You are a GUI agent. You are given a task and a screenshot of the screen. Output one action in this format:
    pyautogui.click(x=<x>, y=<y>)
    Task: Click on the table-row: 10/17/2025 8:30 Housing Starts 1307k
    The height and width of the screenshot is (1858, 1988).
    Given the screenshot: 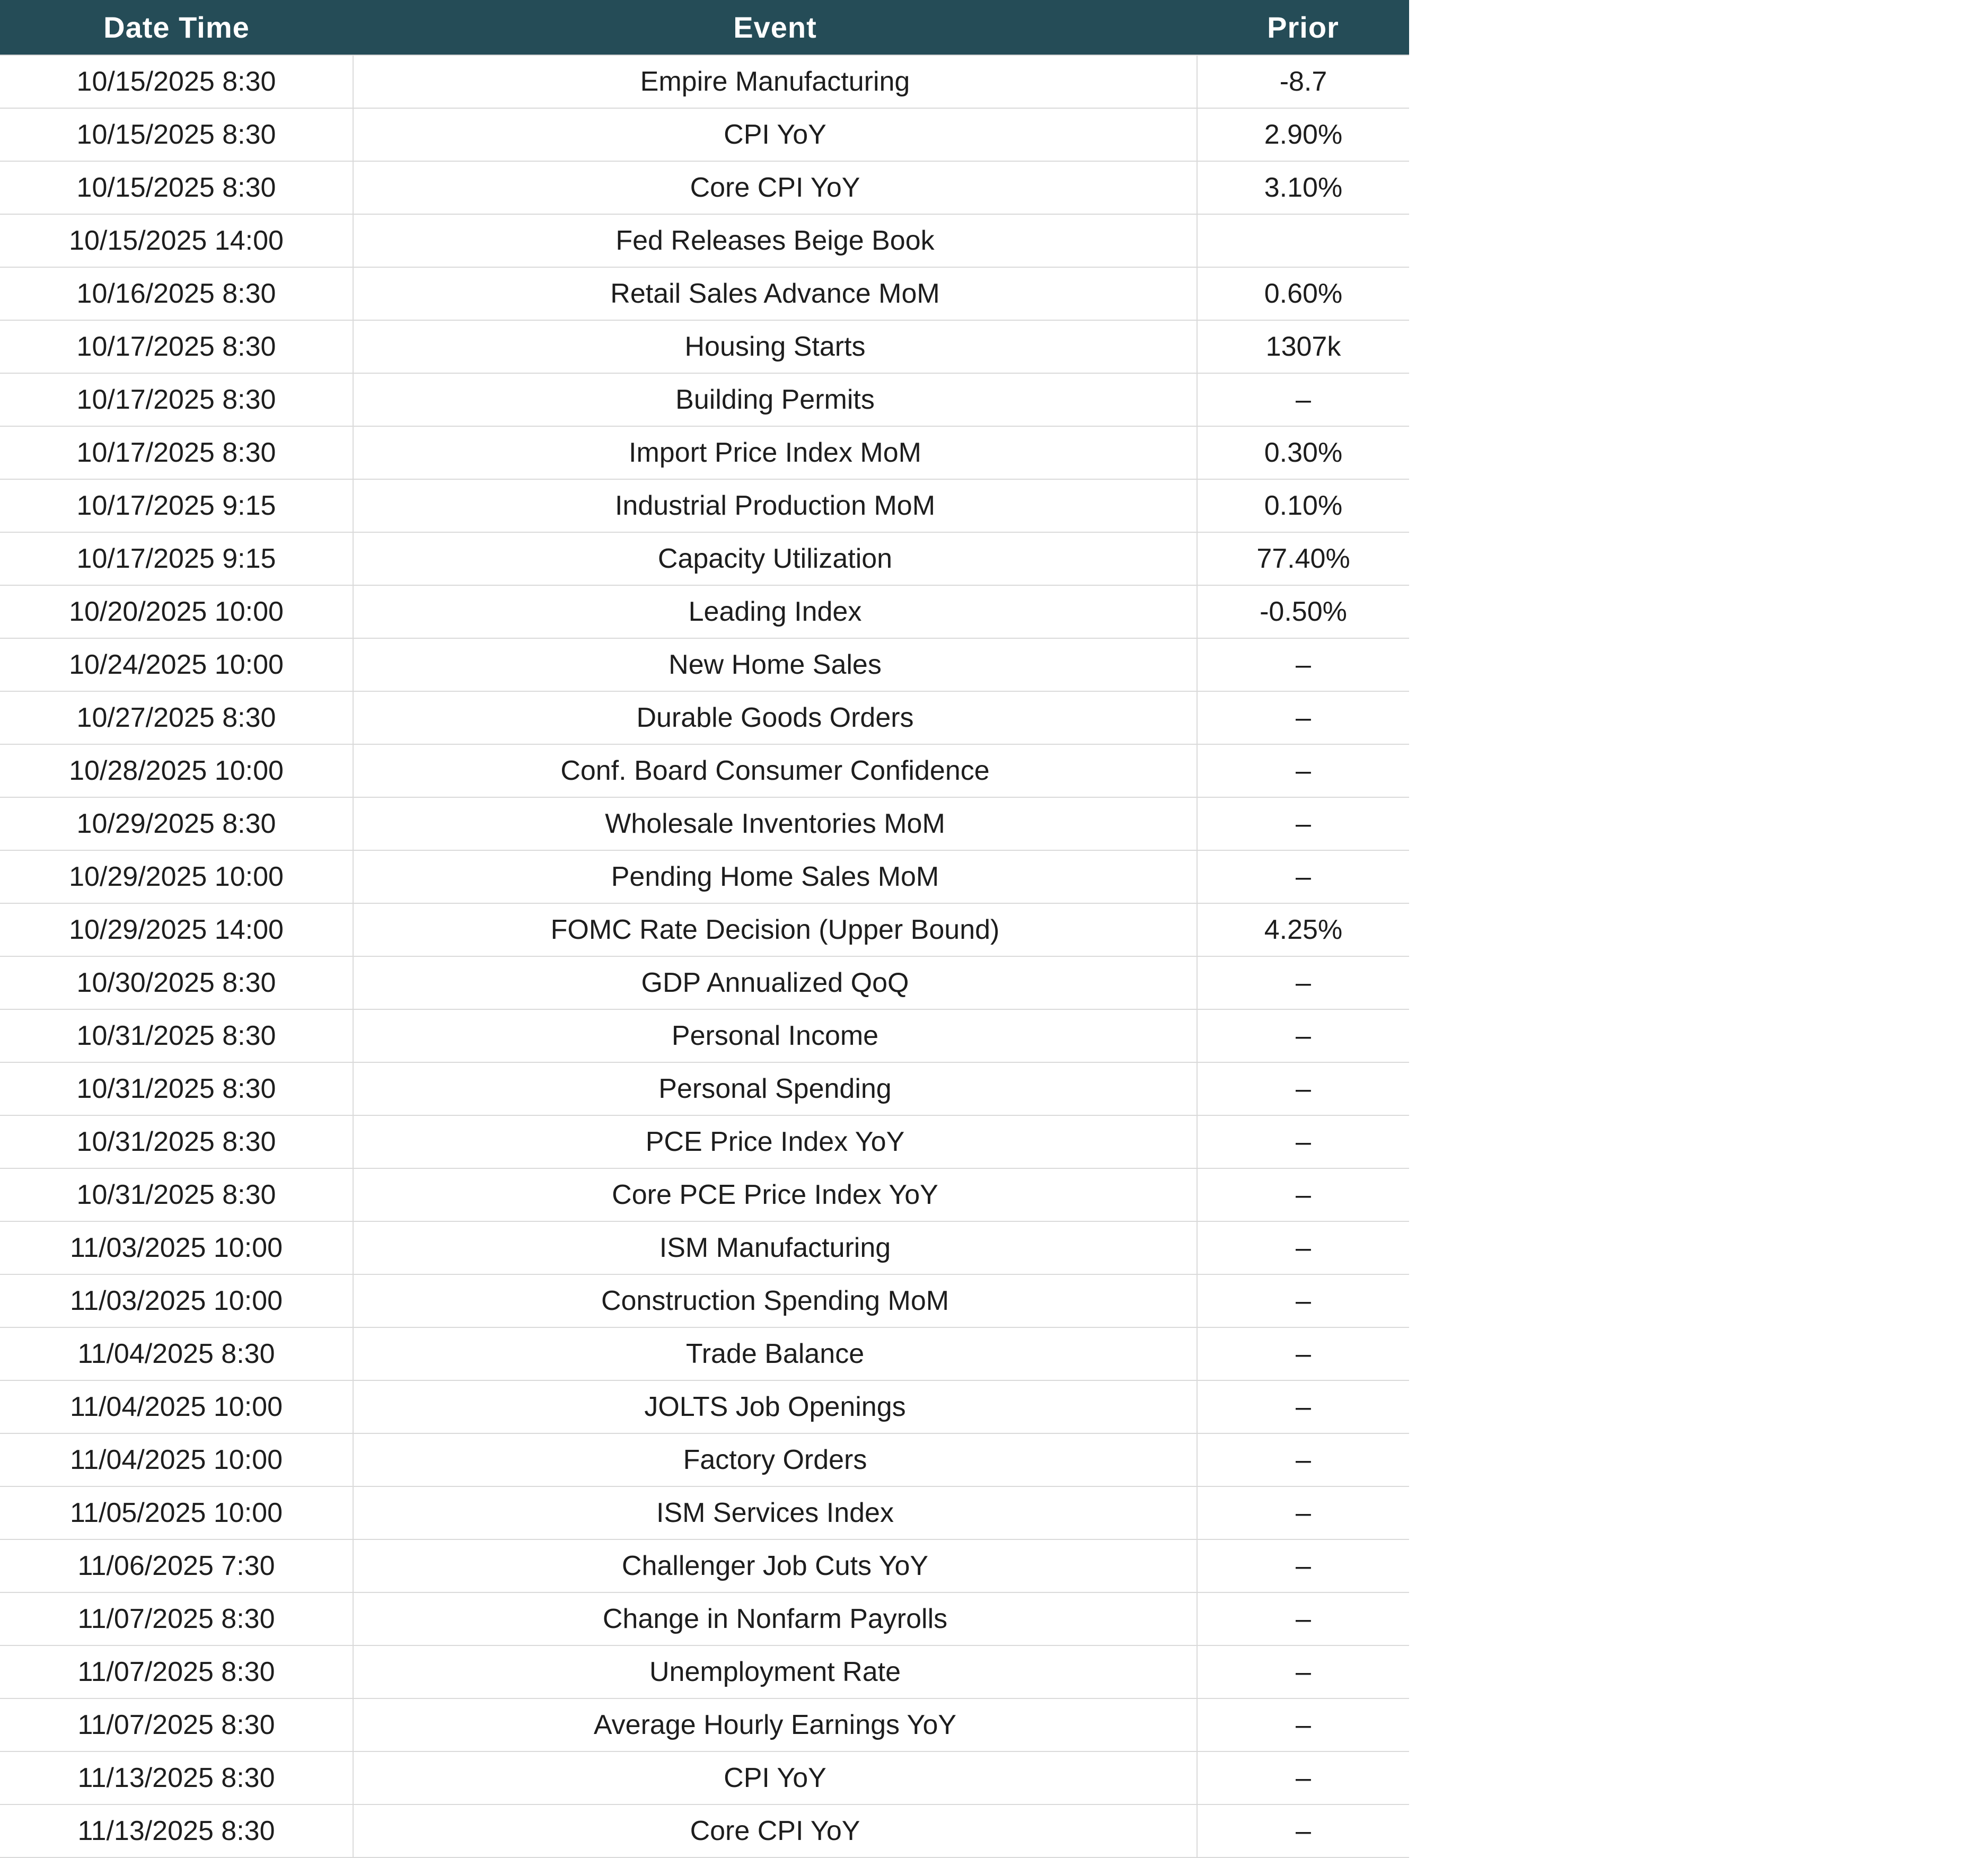 What is the action you would take?
    pyautogui.click(x=704, y=346)
    